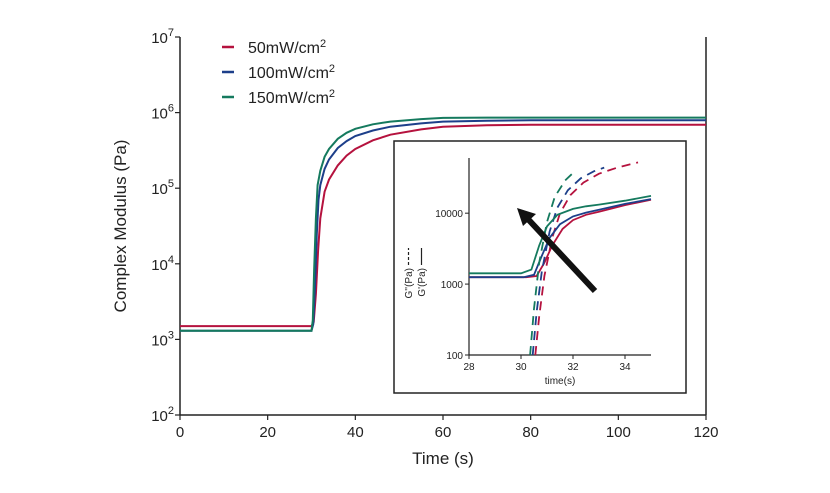 The height and width of the screenshot is (493, 830). What do you see at coordinates (443, 432) in the screenshot?
I see `x-tick-label: 60` at bounding box center [443, 432].